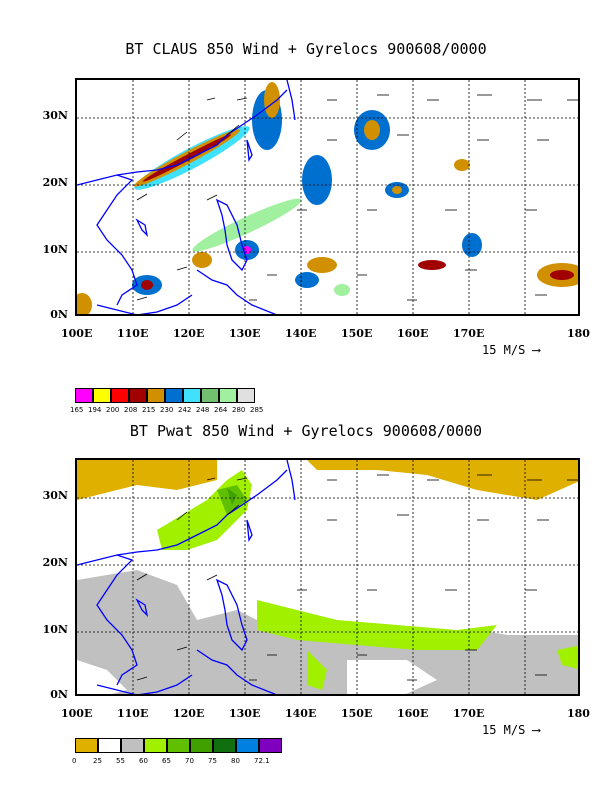 The image size is (612, 792). I want to click on bottom-cbar-label: 72.1, so click(262, 761).